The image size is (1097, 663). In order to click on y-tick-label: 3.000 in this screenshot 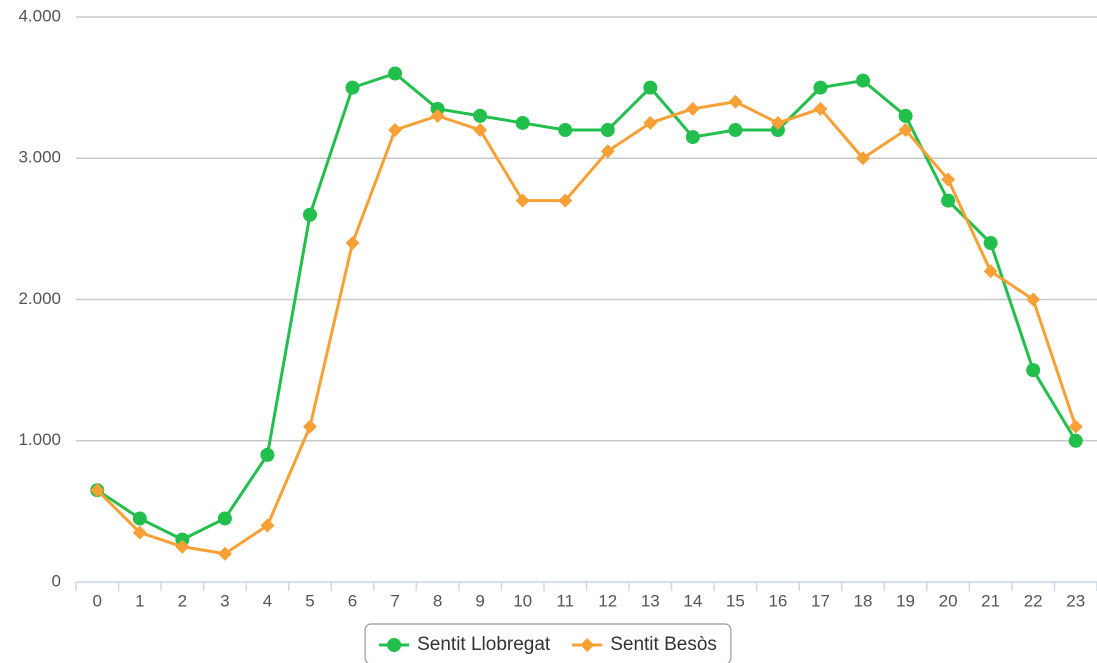, I will do `click(39, 157)`.